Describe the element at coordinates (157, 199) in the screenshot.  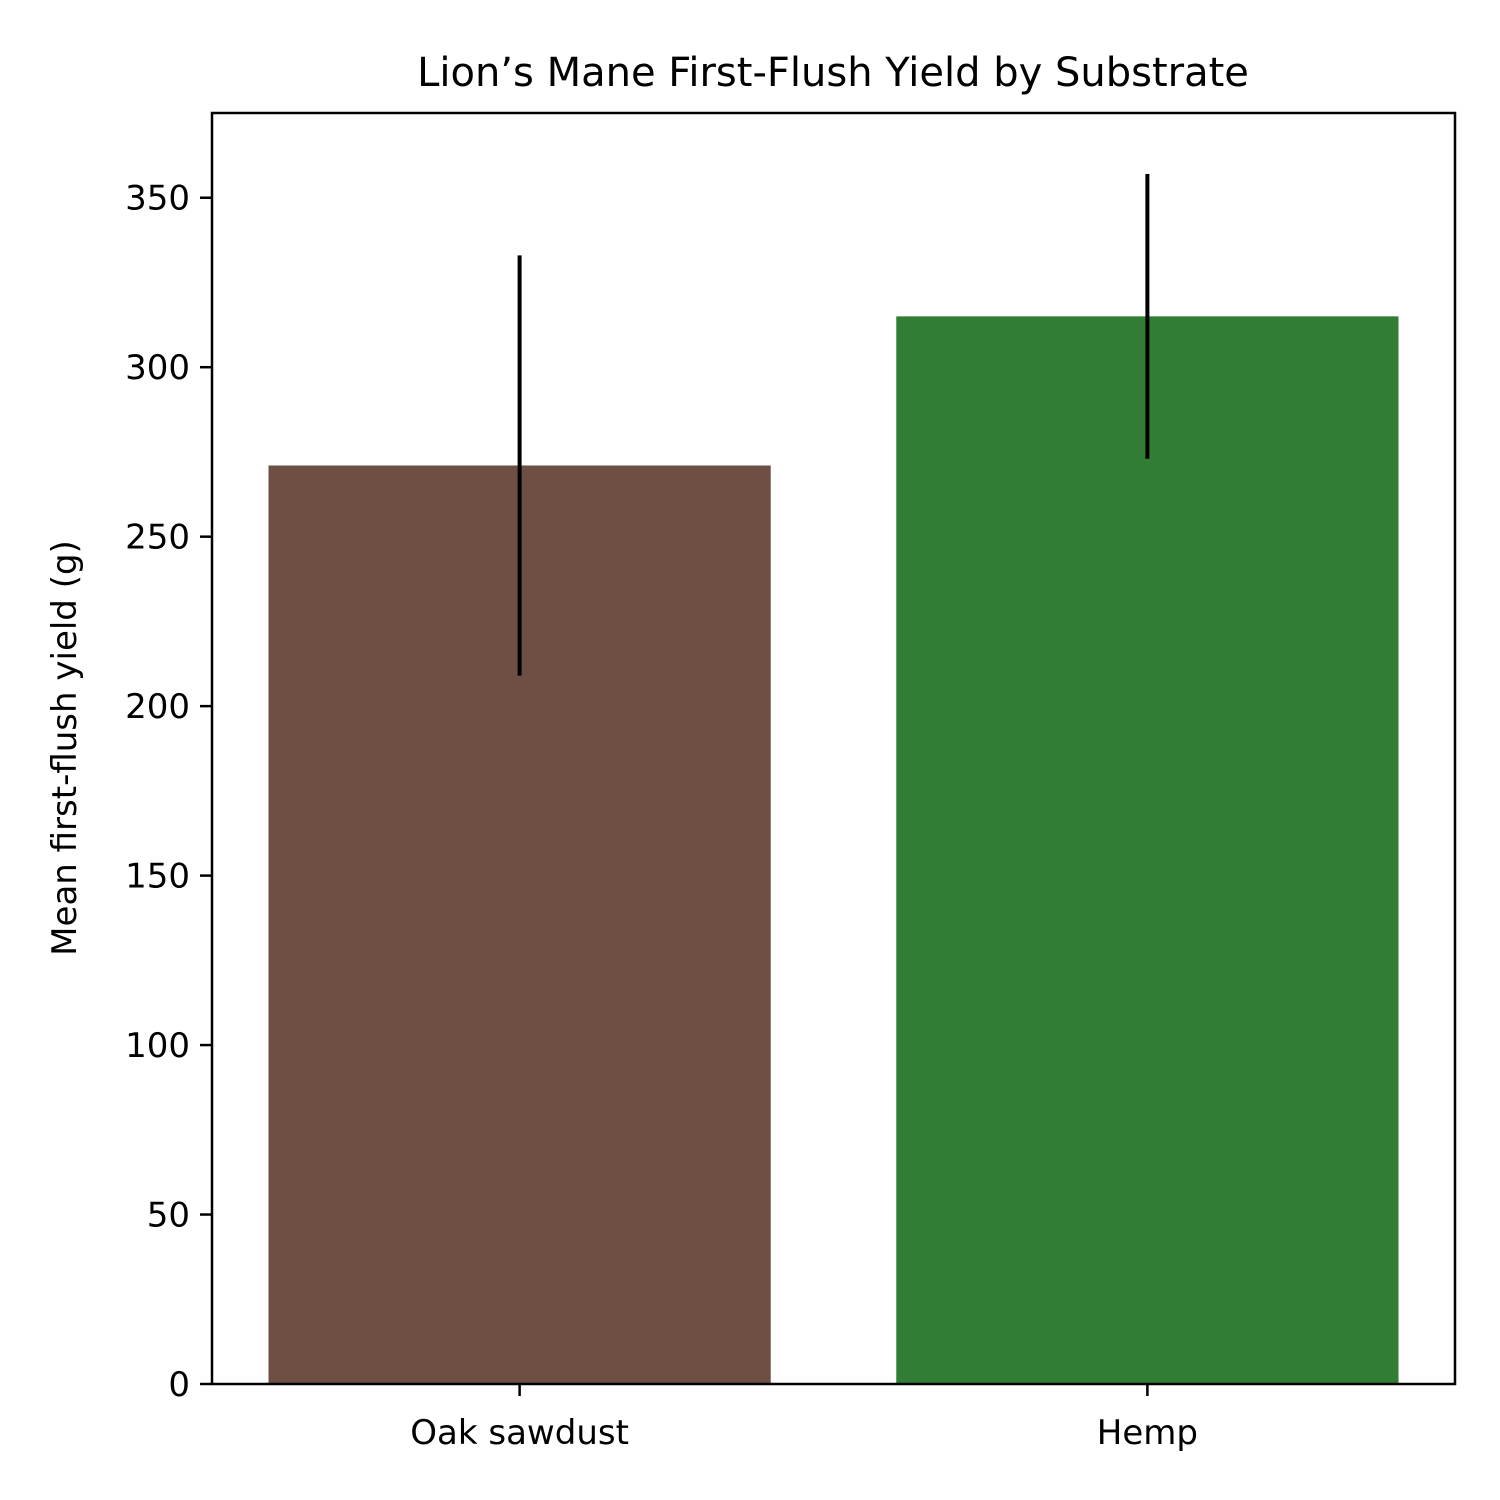
I see `y-tick-label: 350` at that location.